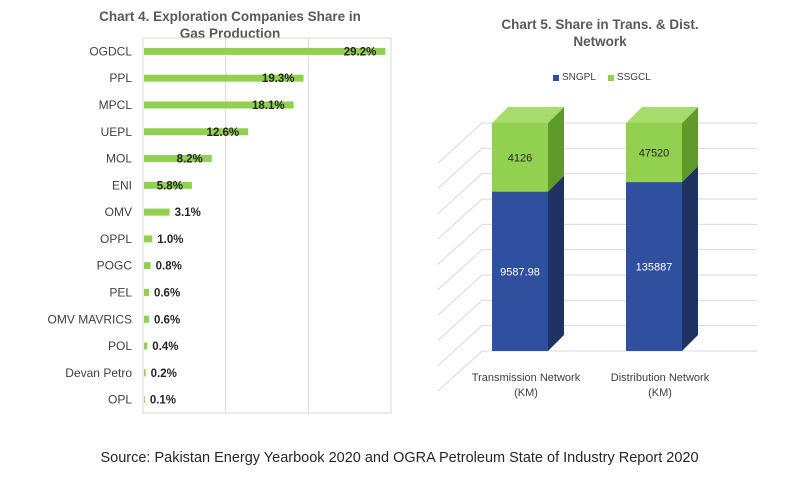 This screenshot has height=490, width=799. What do you see at coordinates (188, 213) in the screenshot?
I see `chart4-data-label: 3.1%` at bounding box center [188, 213].